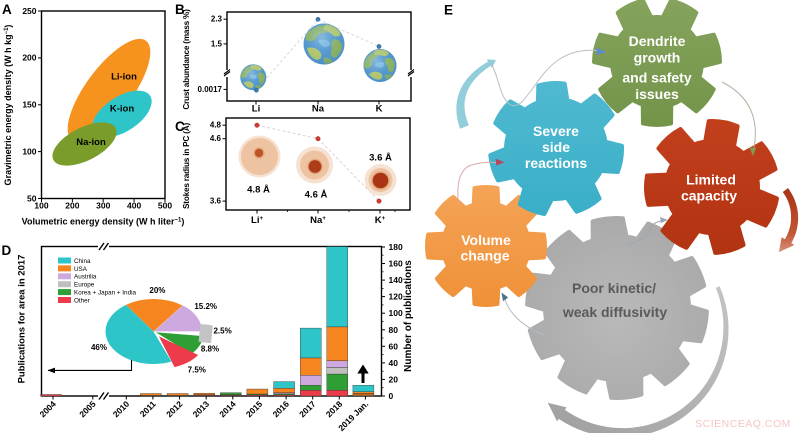 The width and height of the screenshot is (800, 433). Describe the element at coordinates (91, 142) in the screenshot. I see `svg-text: Na-ion` at that location.